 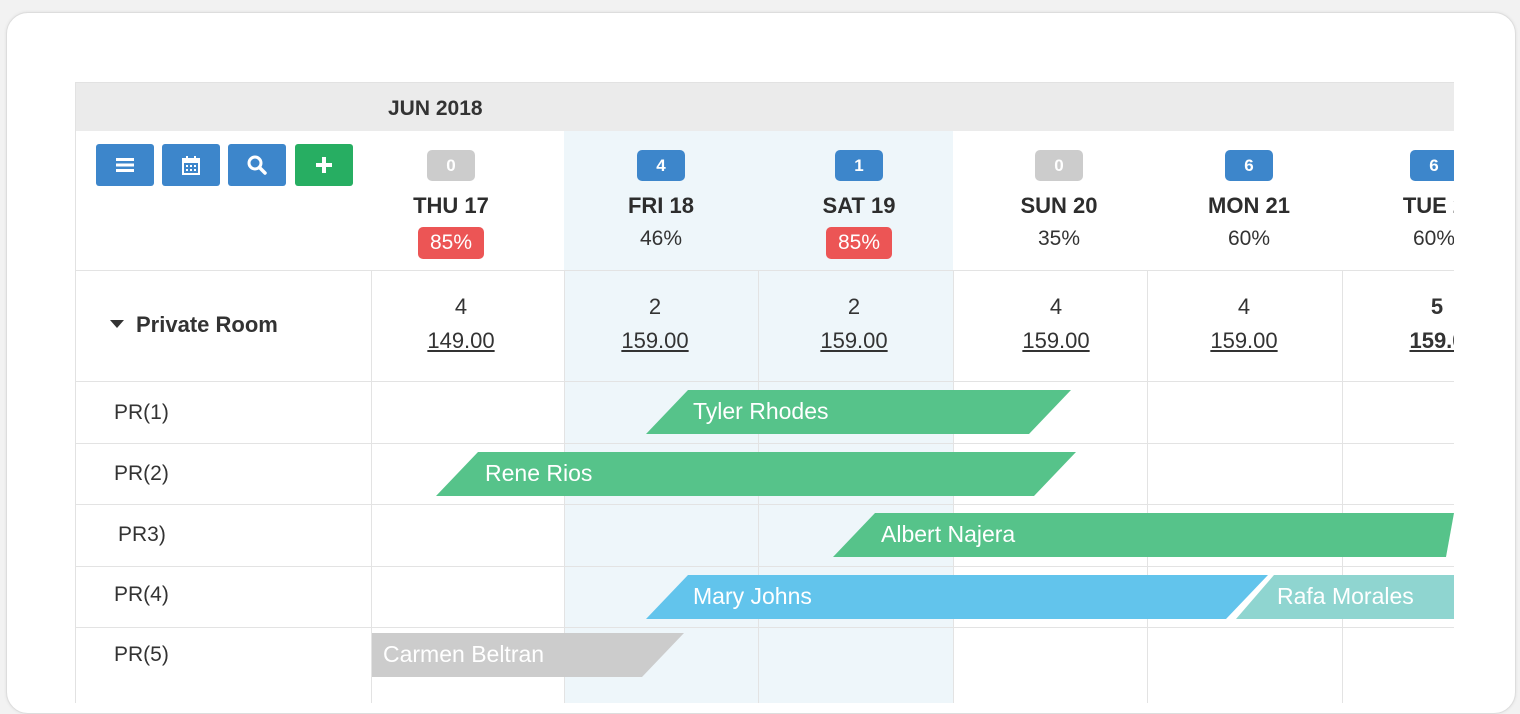 I want to click on booking-bar: Mary Johns, so click(x=957, y=597).